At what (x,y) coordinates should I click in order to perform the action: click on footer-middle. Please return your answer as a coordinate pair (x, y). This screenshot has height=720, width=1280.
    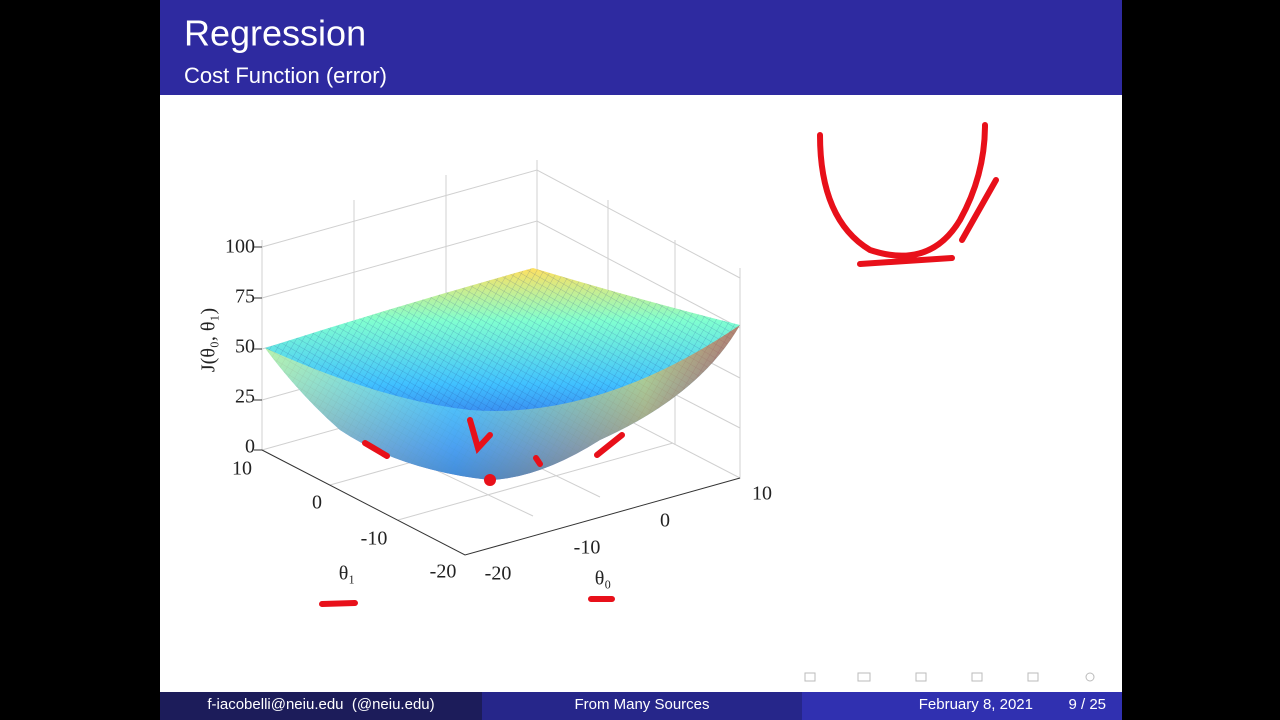
    Looking at the image, I should click on (642, 706).